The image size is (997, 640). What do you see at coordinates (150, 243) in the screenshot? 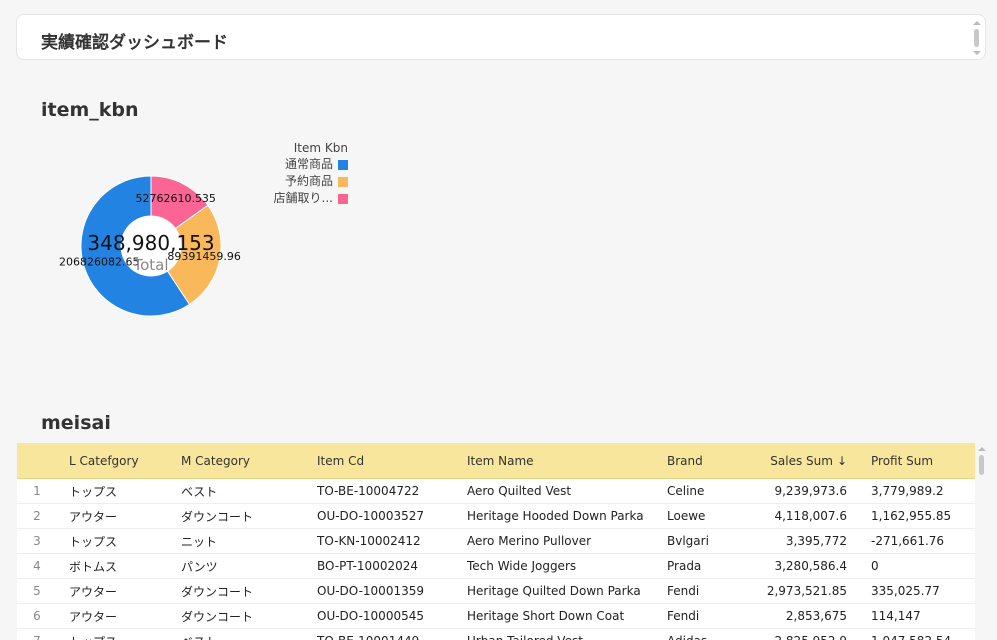
I see `donut-total-value: 348,980,153` at bounding box center [150, 243].